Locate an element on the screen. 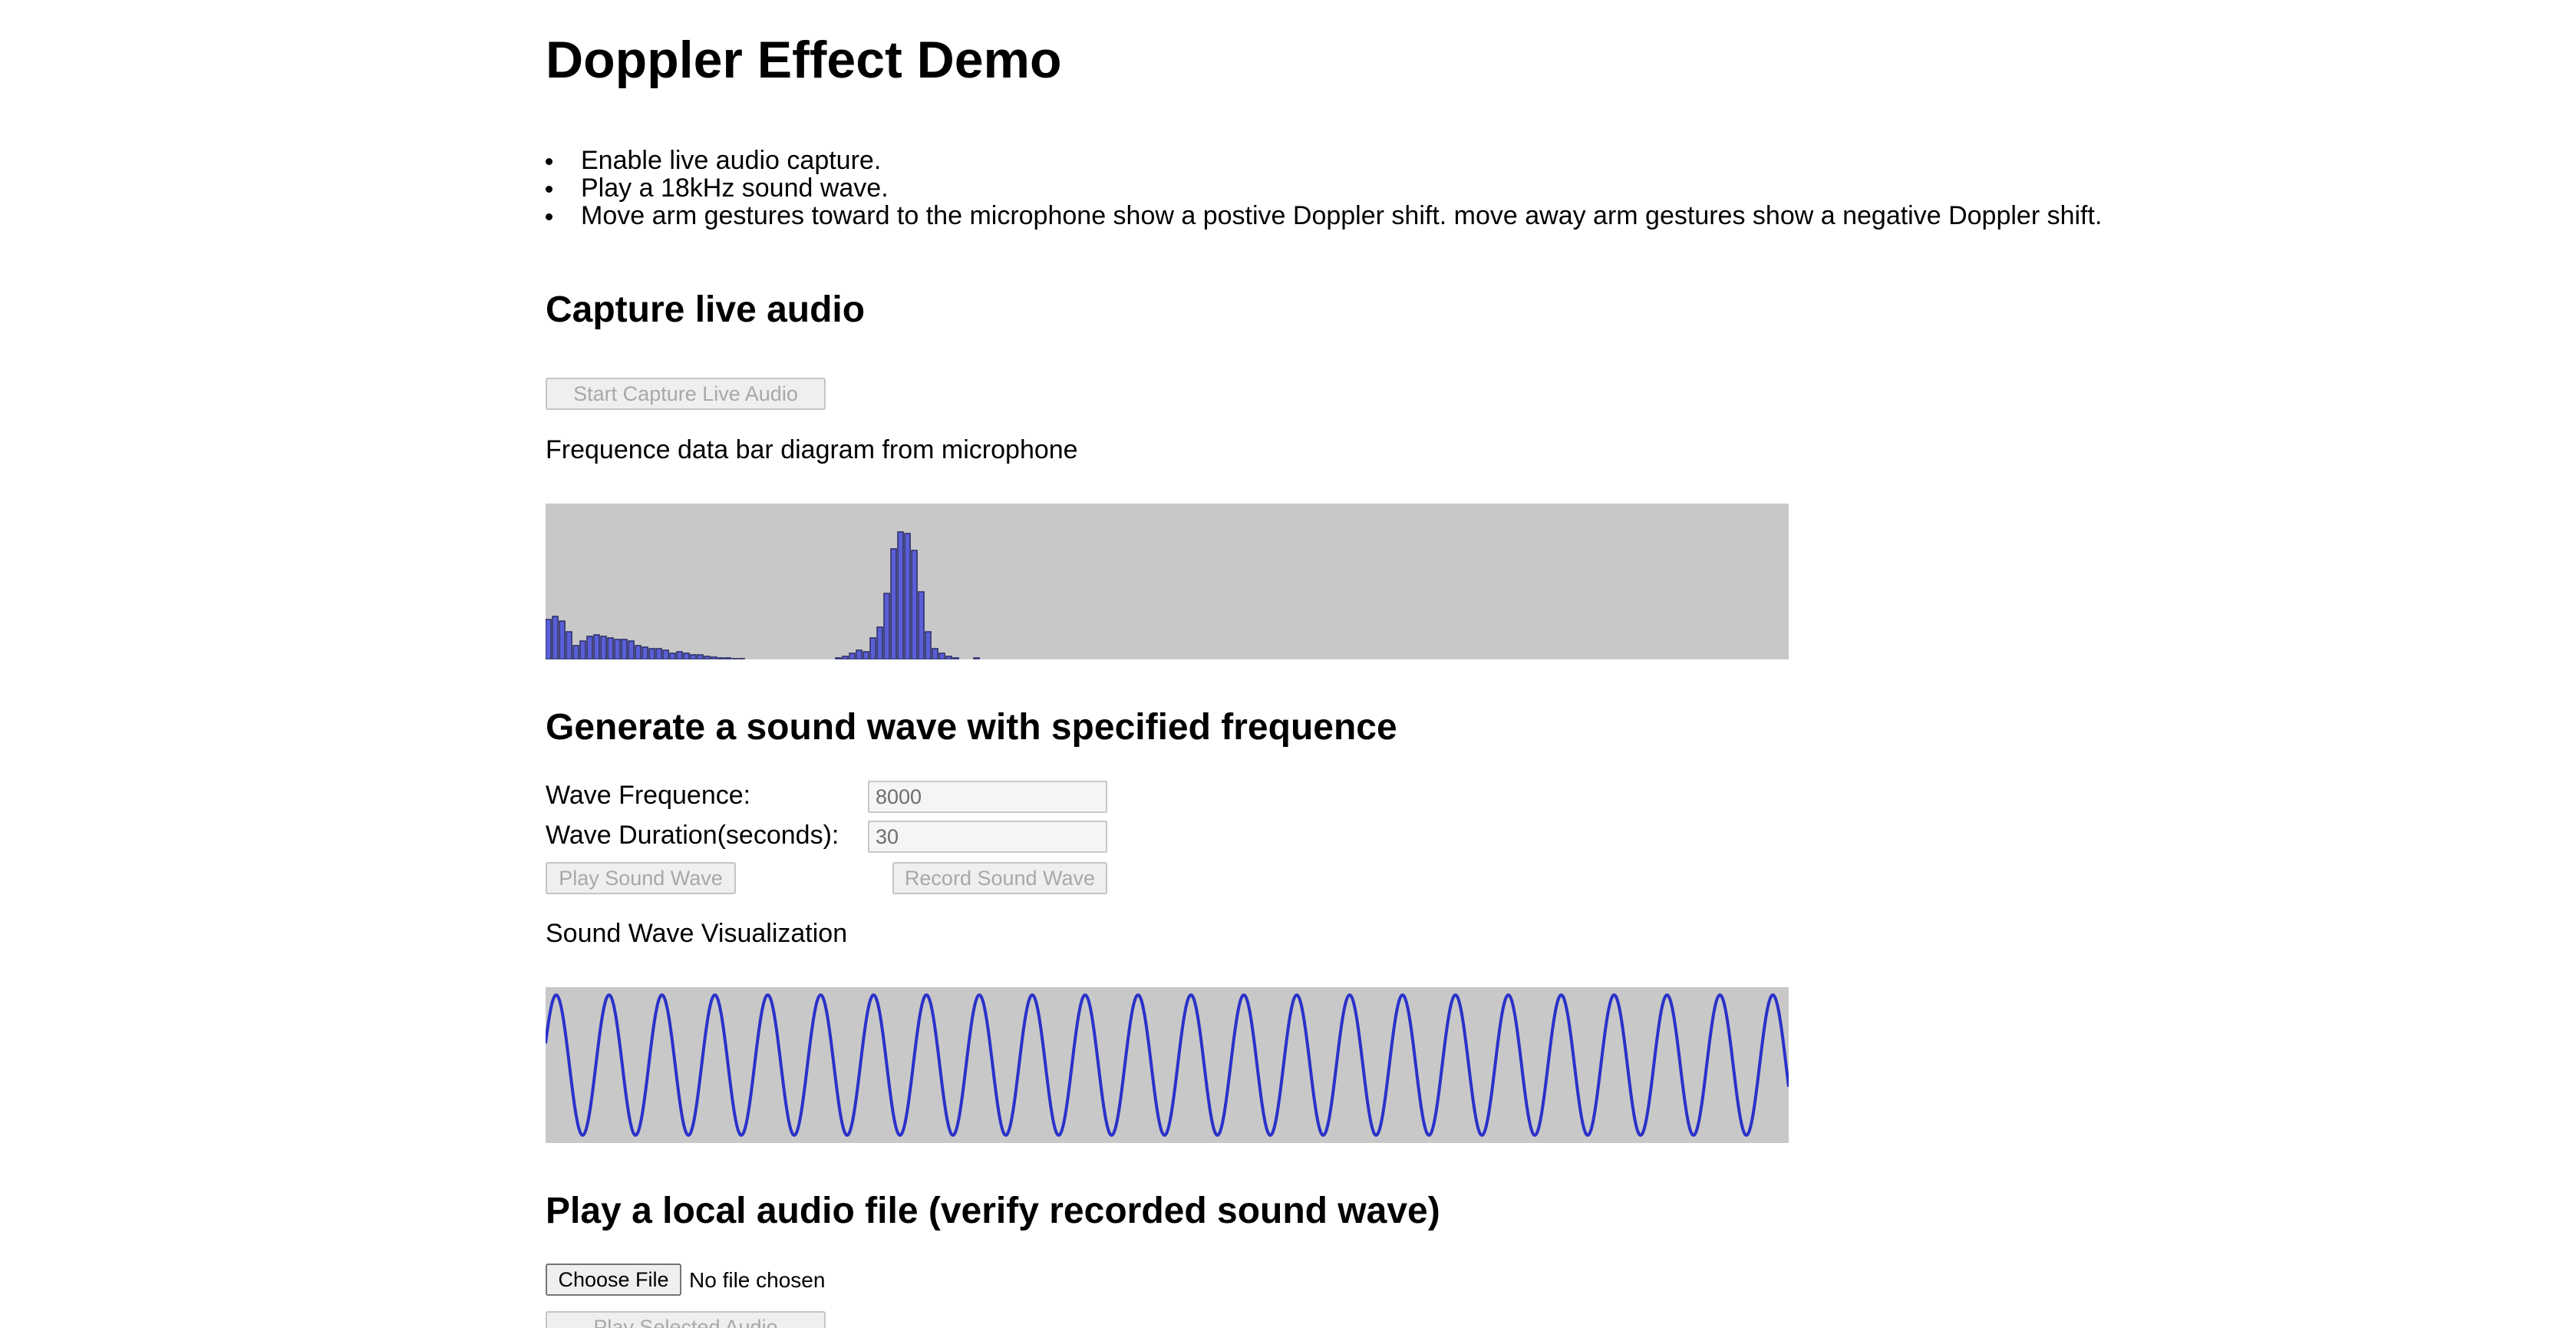 The height and width of the screenshot is (1328, 2576). duration-label: Wave Duration(seconds): is located at coordinates (692, 835).